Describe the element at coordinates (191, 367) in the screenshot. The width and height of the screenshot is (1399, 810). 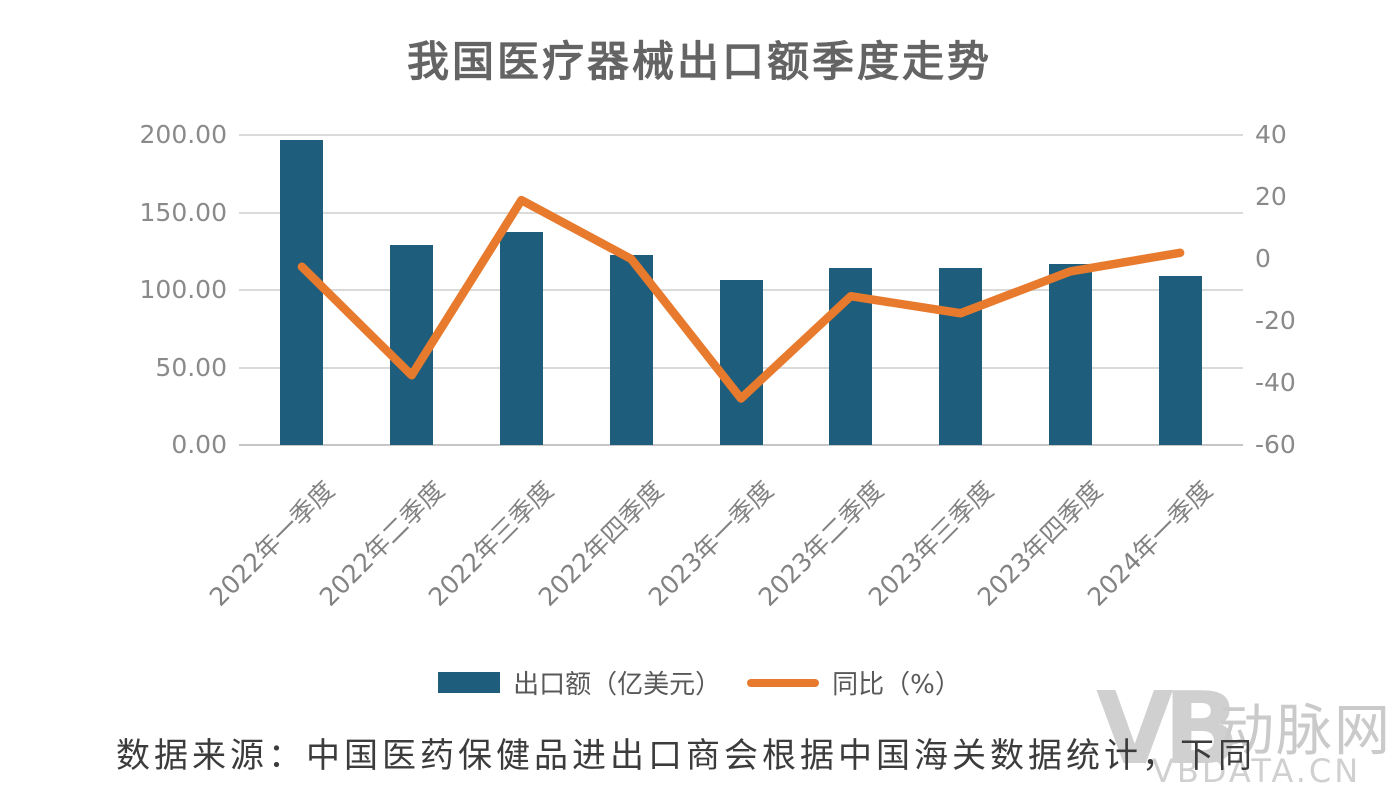
I see `y-axis-tick-left: 50.00` at that location.